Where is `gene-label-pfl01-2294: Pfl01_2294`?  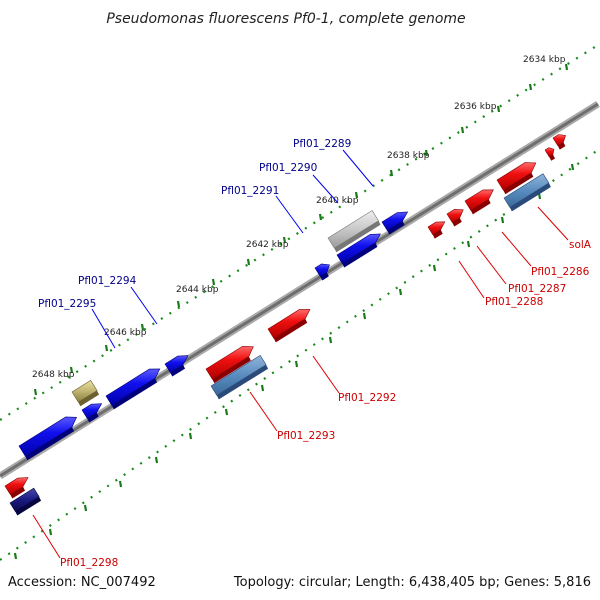 gene-label-pfl01-2294: Pfl01_2294 is located at coordinates (107, 281).